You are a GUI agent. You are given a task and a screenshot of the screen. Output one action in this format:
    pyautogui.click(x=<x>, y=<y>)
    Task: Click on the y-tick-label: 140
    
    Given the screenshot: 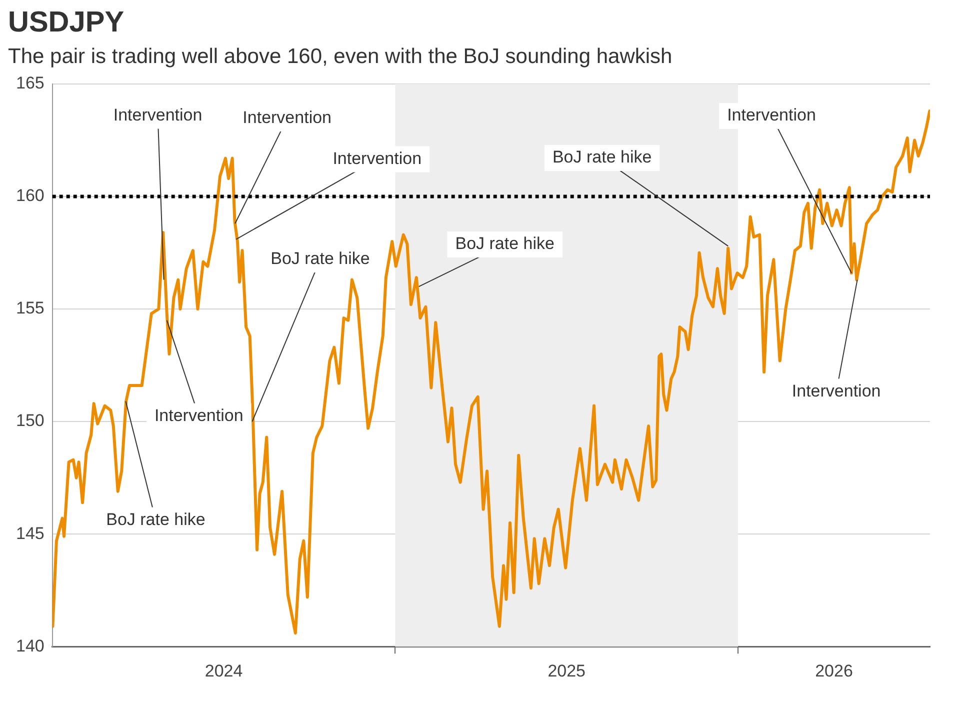 What is the action you would take?
    pyautogui.click(x=30, y=646)
    